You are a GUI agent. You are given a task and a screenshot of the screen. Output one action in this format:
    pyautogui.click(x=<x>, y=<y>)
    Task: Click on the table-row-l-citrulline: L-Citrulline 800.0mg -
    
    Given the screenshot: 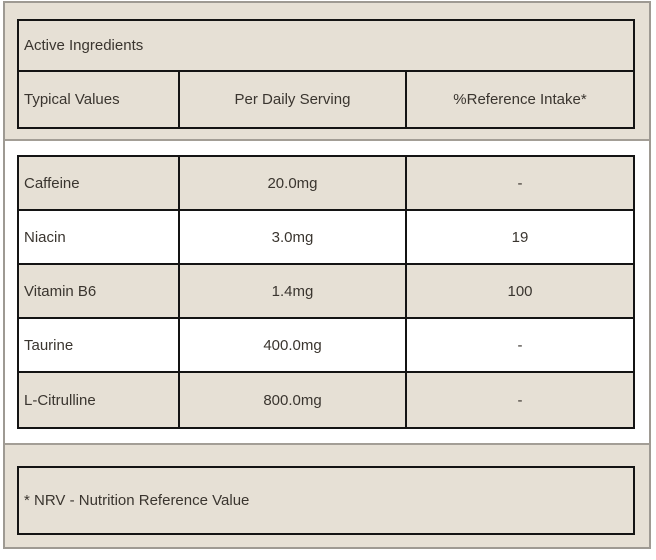 What is the action you would take?
    pyautogui.click(x=326, y=400)
    